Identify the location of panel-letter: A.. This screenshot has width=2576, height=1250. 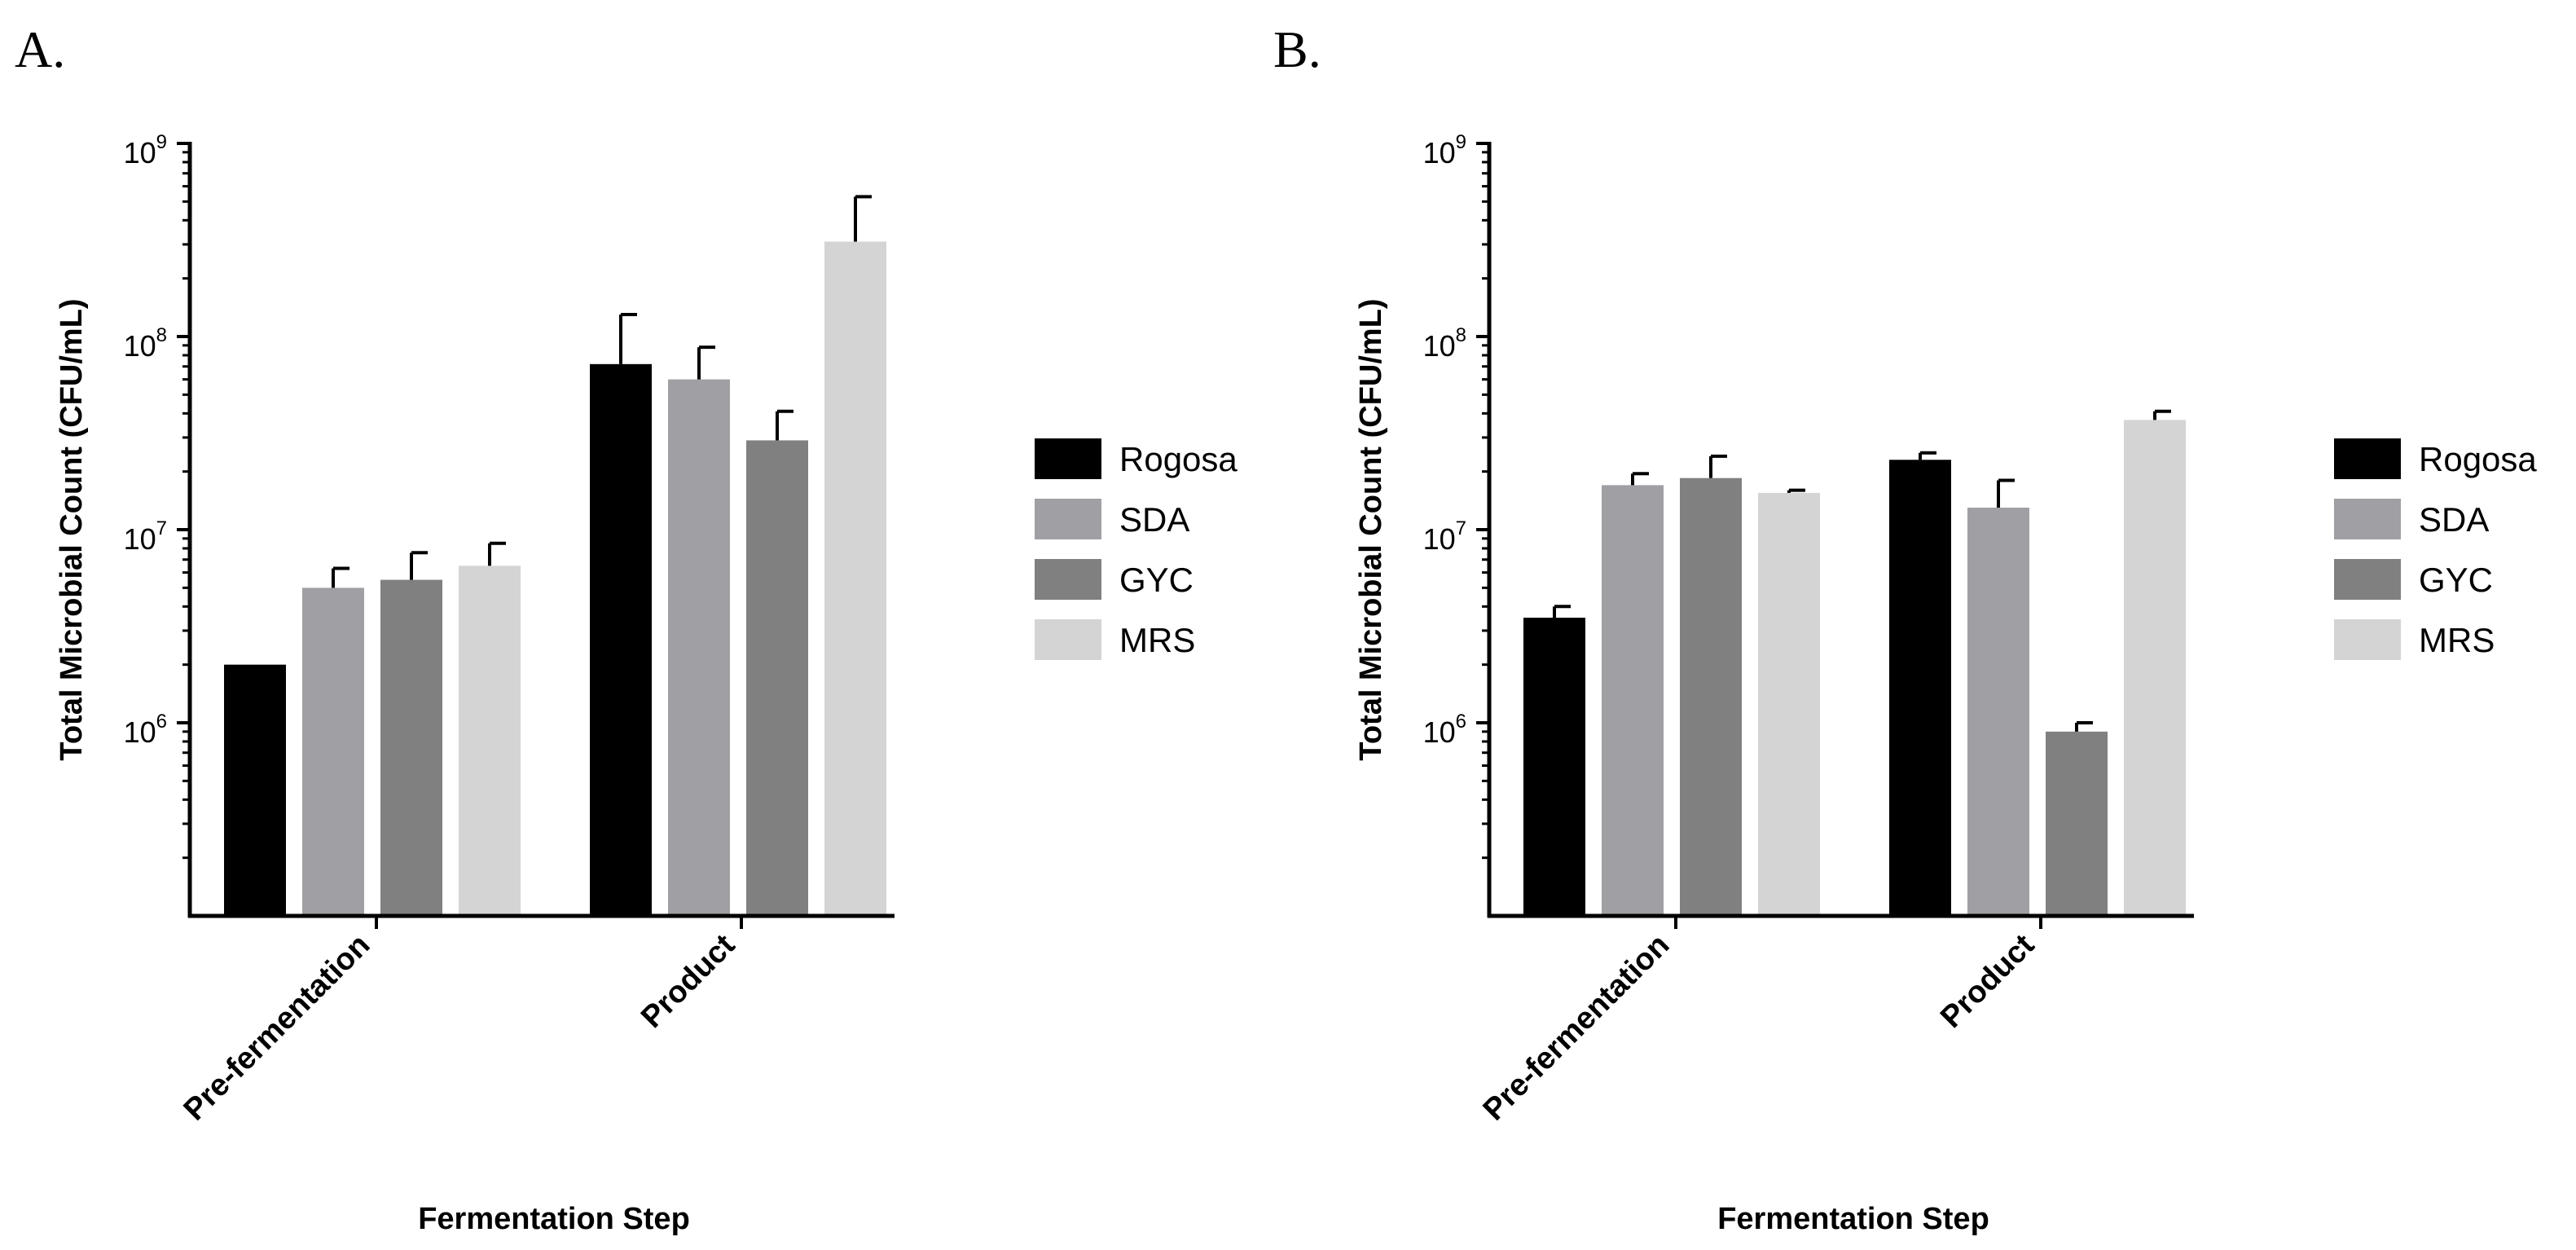
(40, 49).